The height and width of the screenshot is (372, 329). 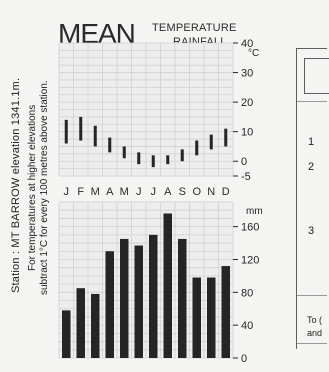 I want to click on adjacent-text-fragment: To (, so click(x=315, y=320).